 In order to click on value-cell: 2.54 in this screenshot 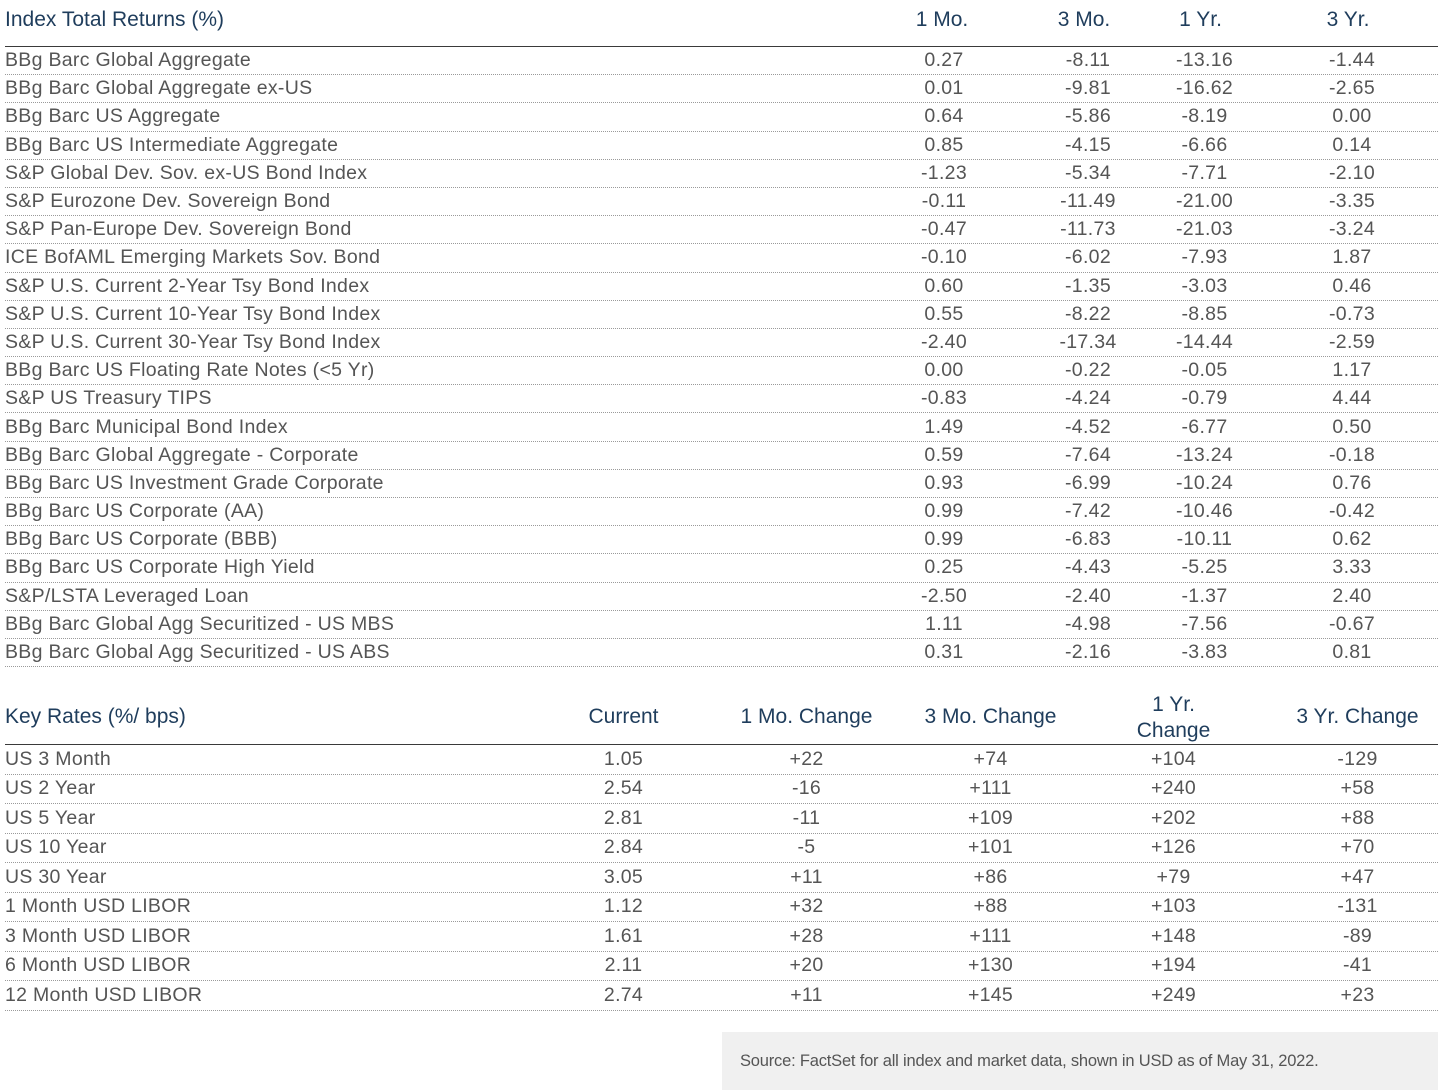, I will do `click(623, 788)`.